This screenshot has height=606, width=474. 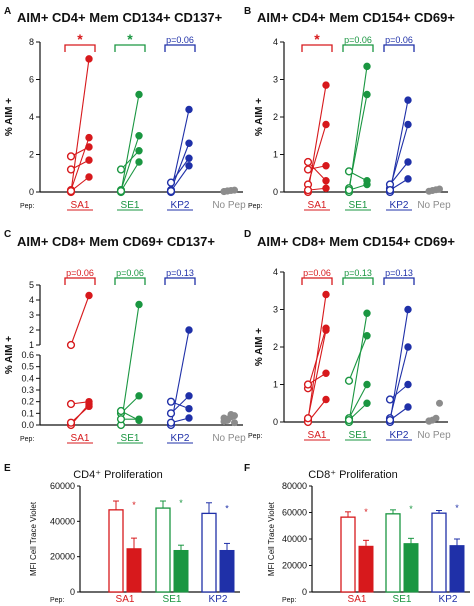 I want to click on chart-title: AIM+ CD8+ Mem CD154+ CD69+, so click(x=356, y=241).